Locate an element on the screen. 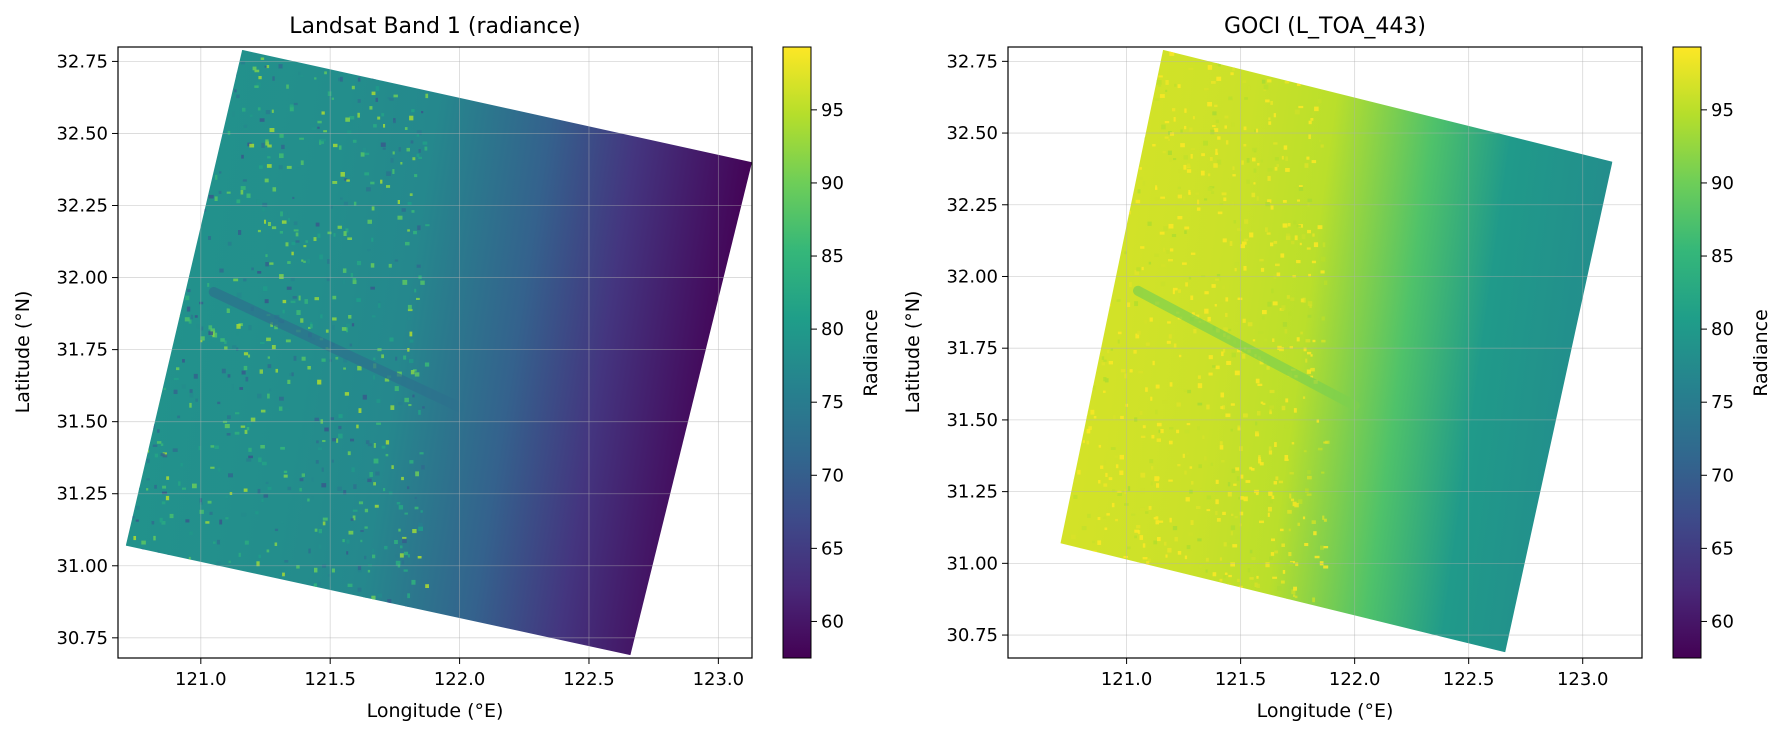 The width and height of the screenshot is (1783, 735). chart-title: Landsat Band 1 (radiance) is located at coordinates (435, 26).